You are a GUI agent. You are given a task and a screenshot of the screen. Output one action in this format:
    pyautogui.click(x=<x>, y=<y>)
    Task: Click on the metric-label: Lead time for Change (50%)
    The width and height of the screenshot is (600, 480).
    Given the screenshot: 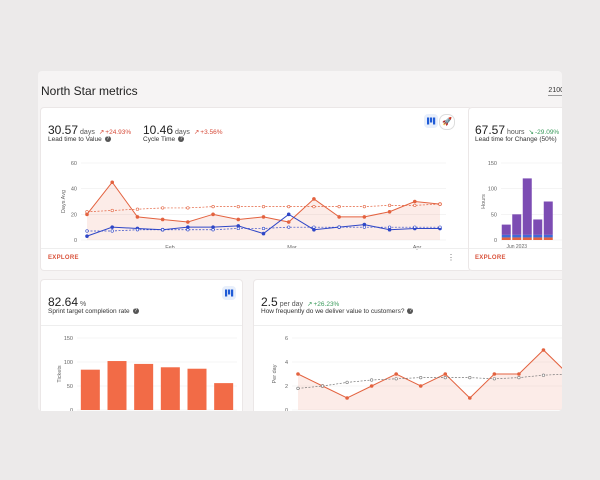 What is the action you would take?
    pyautogui.click(x=516, y=139)
    